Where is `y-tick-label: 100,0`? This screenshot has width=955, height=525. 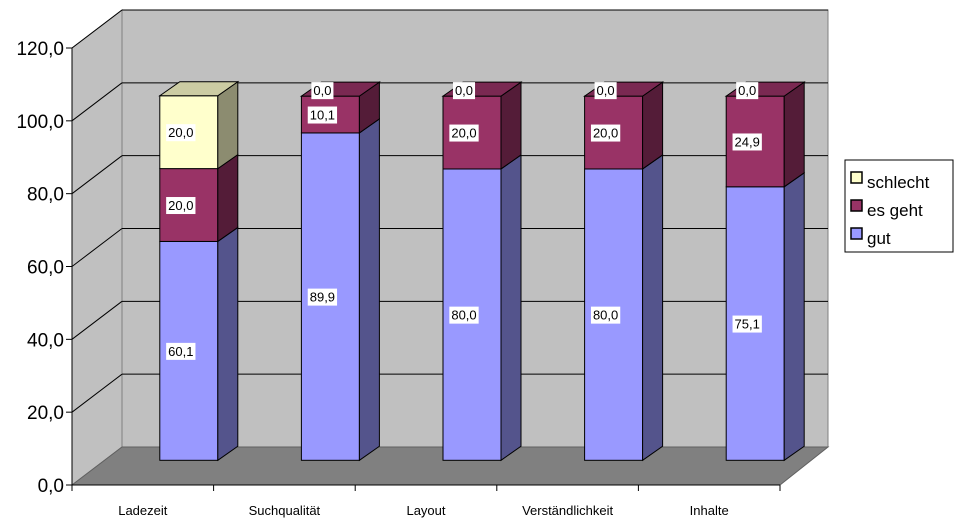 y-tick-label: 100,0 is located at coordinates (40, 122).